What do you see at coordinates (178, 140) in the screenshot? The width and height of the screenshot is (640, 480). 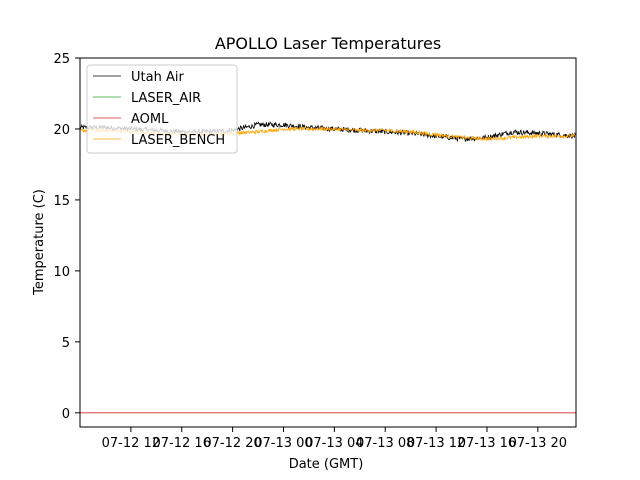 I see `legend-entry-label: LASER_BENCH` at bounding box center [178, 140].